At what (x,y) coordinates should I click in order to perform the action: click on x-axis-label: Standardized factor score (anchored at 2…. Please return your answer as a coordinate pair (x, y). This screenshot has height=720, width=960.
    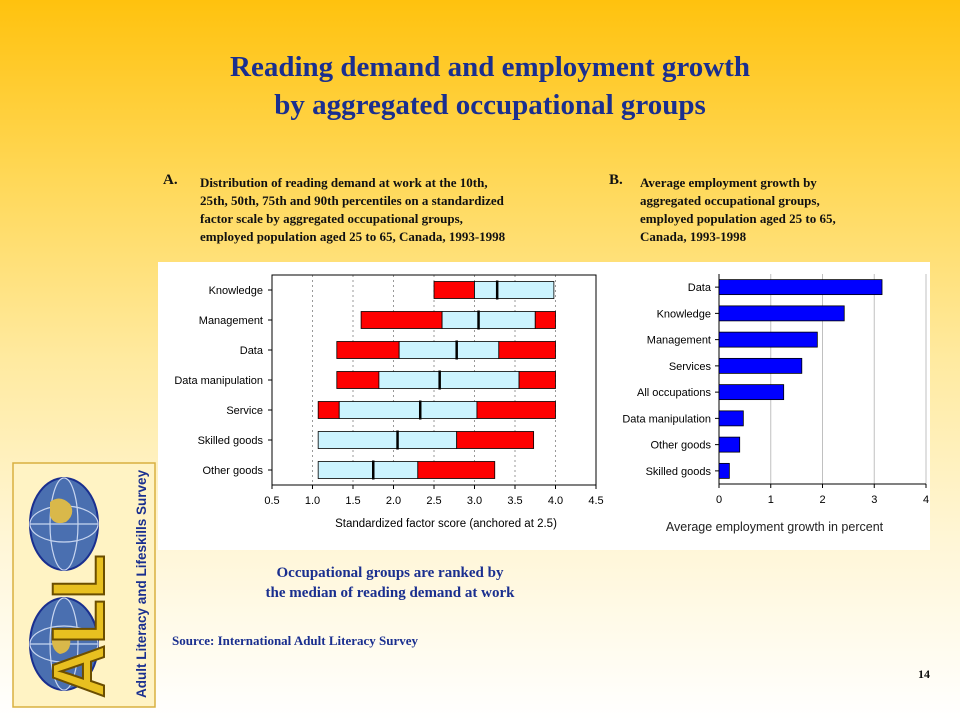
    Looking at the image, I should click on (446, 524).